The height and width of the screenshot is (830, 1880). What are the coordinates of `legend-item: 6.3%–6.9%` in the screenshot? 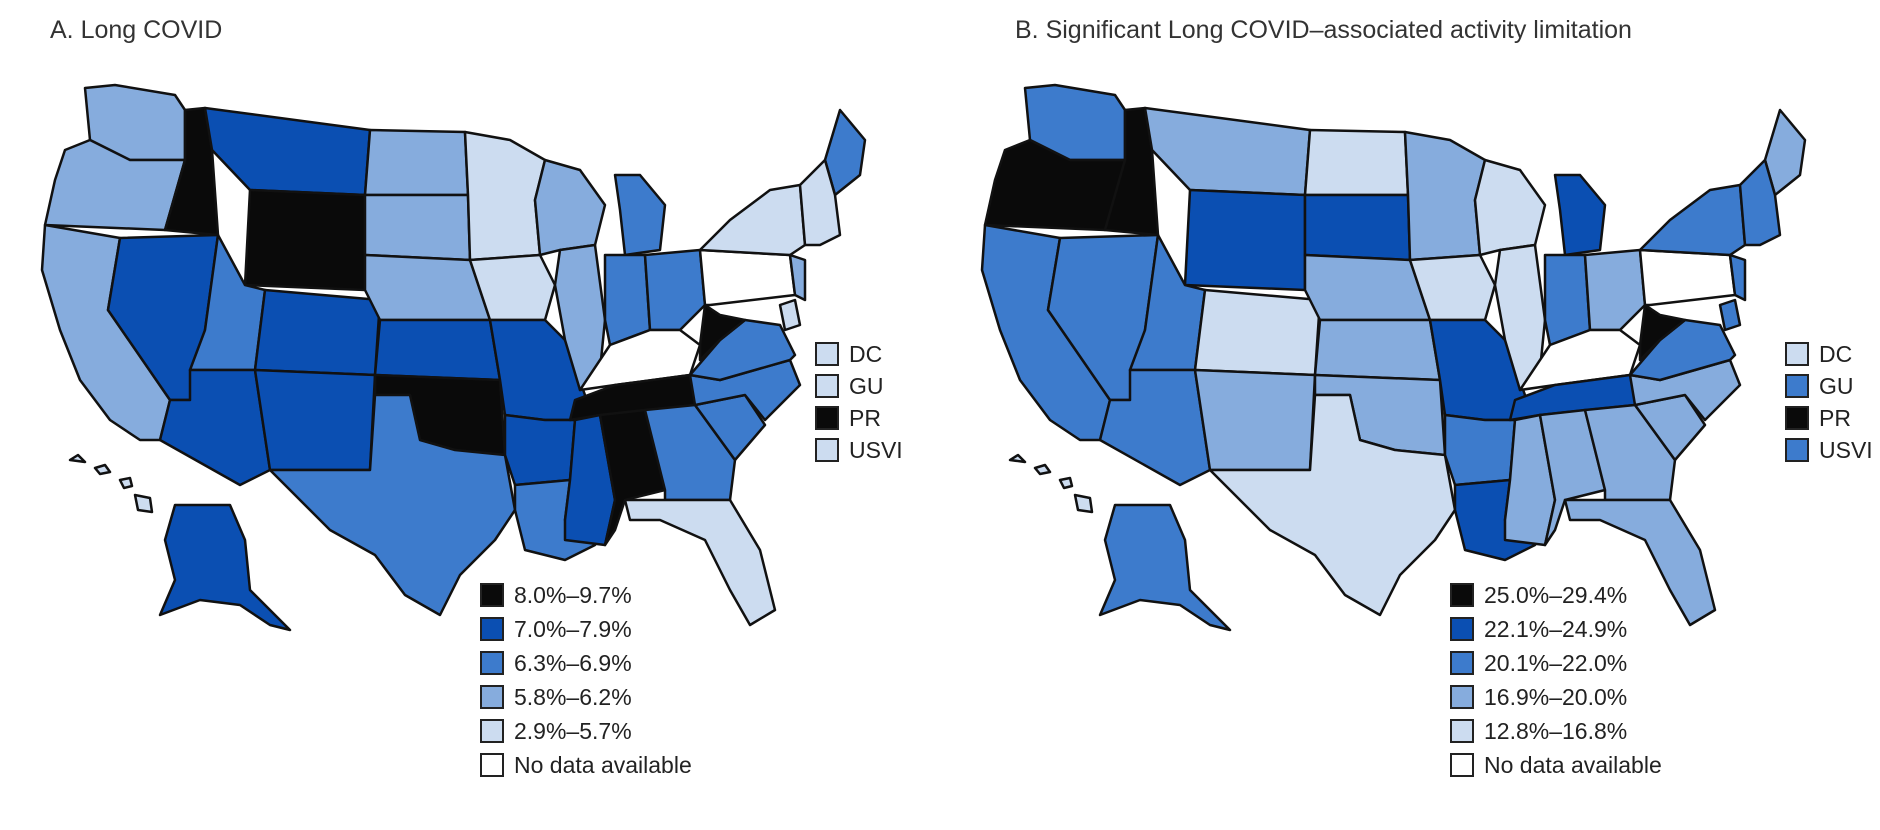 It's located at (586, 663).